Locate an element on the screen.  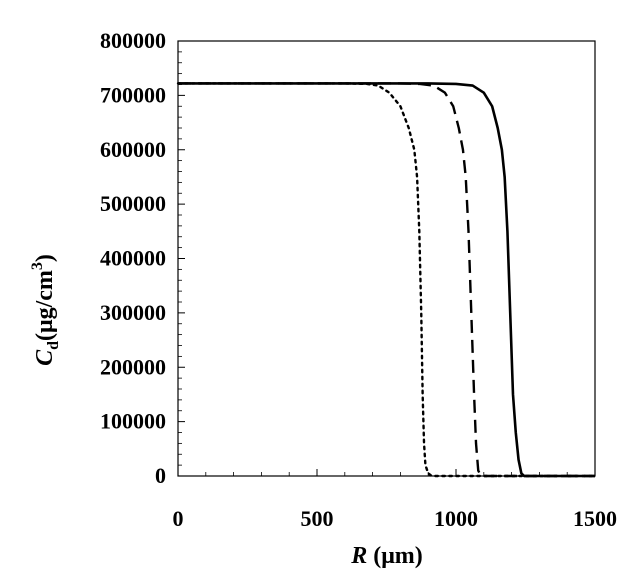
x-axis-symbol: R is located at coordinates (358, 556).